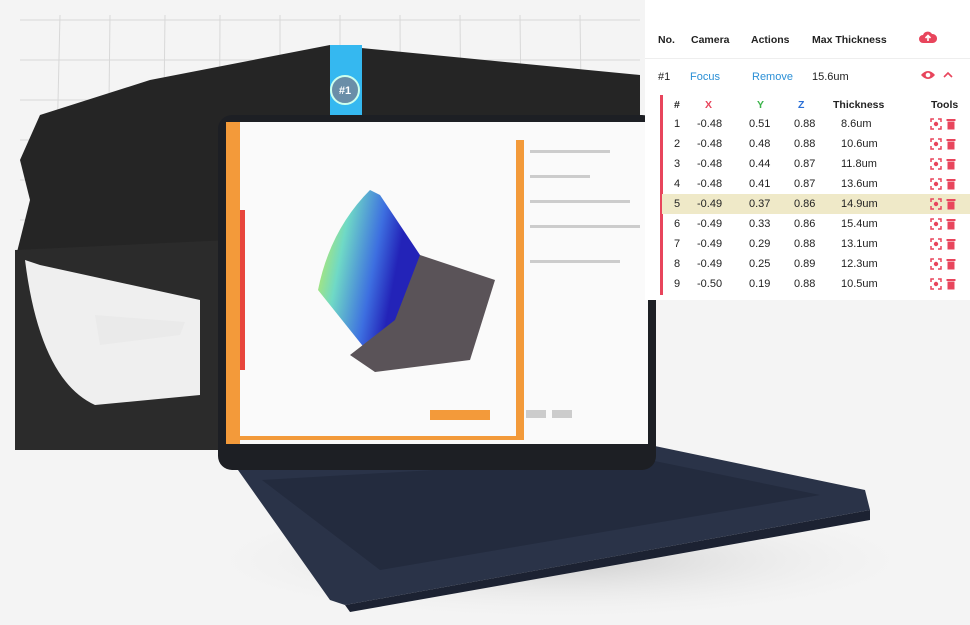 The image size is (970, 625). I want to click on cell: 8.6um, so click(856, 124).